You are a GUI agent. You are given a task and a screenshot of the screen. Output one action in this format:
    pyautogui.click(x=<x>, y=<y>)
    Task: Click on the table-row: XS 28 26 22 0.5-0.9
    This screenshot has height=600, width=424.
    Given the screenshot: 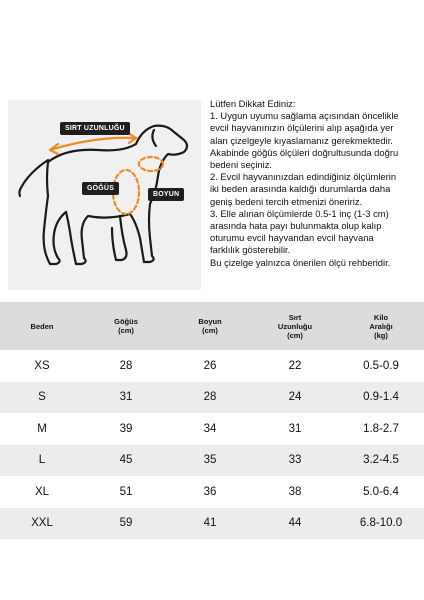 What is the action you would take?
    pyautogui.click(x=212, y=366)
    